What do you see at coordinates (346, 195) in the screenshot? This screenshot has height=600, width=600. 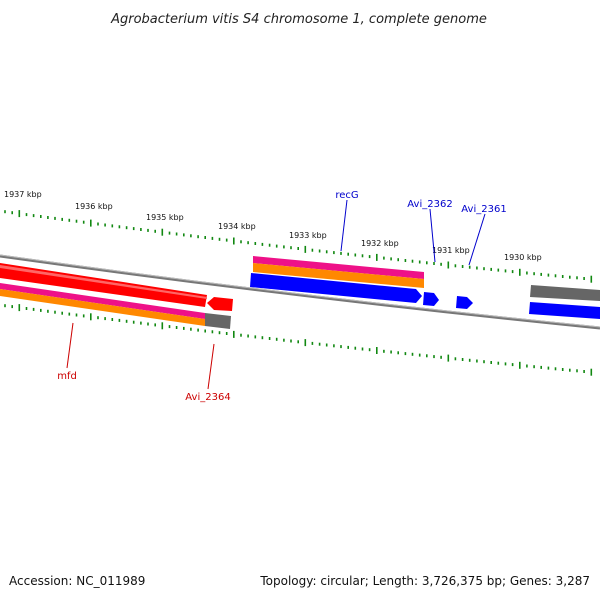 I see `gene-label-recg: recG` at bounding box center [346, 195].